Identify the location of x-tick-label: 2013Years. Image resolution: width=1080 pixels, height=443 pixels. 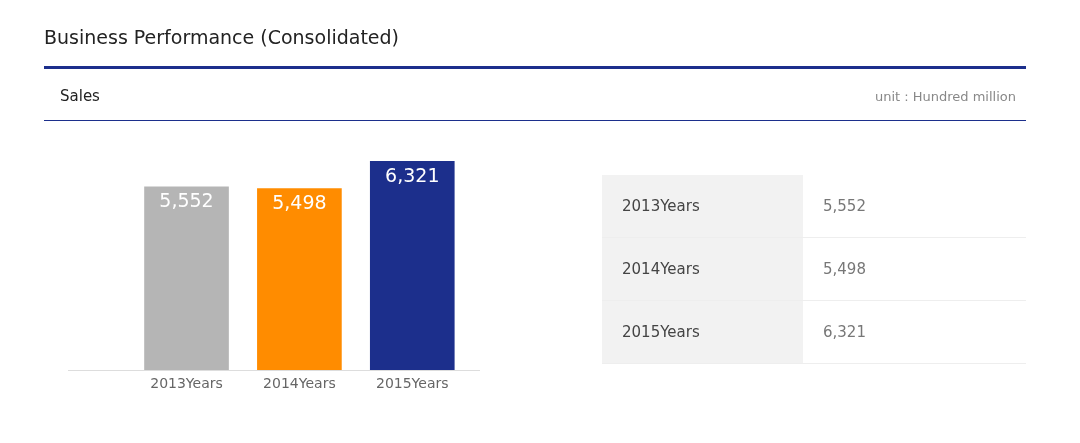
(186, 382).